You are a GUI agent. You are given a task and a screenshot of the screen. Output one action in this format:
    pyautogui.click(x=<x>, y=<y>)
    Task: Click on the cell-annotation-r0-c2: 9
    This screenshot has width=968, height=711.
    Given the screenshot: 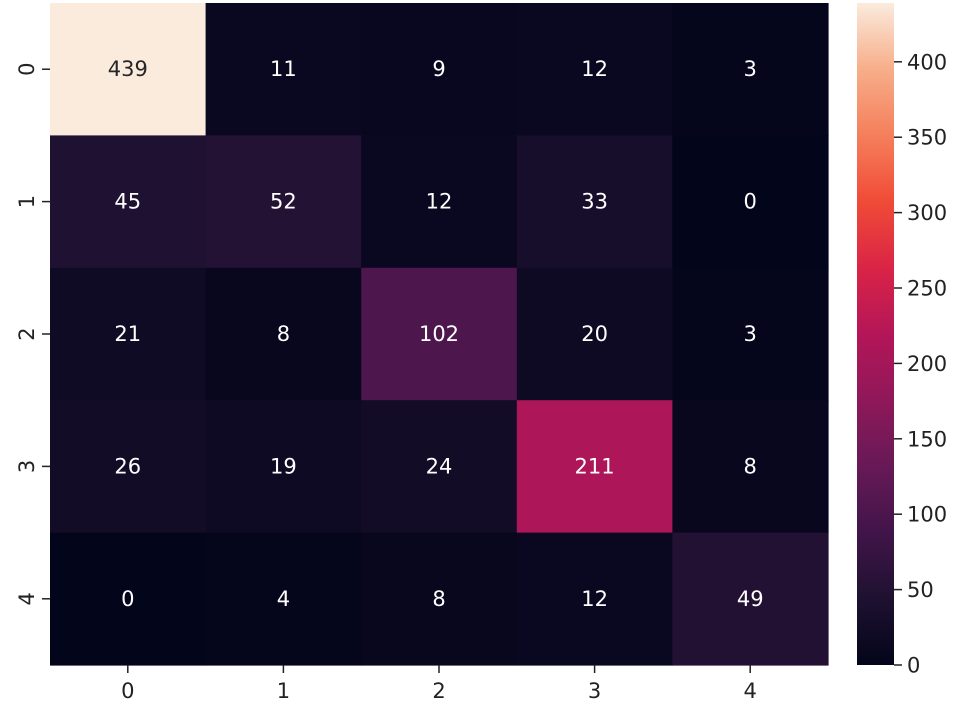 What is the action you would take?
    pyautogui.click(x=438, y=69)
    